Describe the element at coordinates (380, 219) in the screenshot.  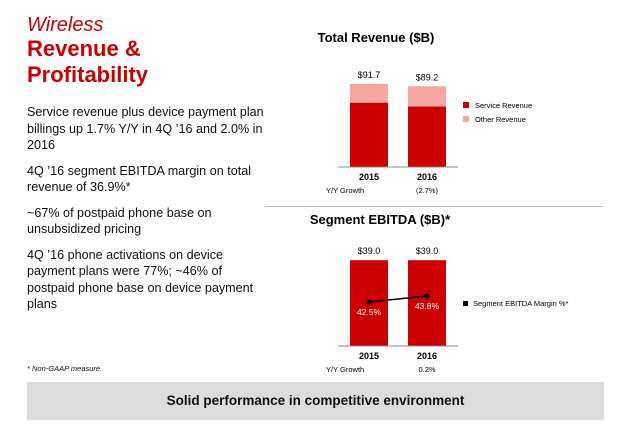
I see `chart-title: Segment EBITDA ($B)*` at that location.